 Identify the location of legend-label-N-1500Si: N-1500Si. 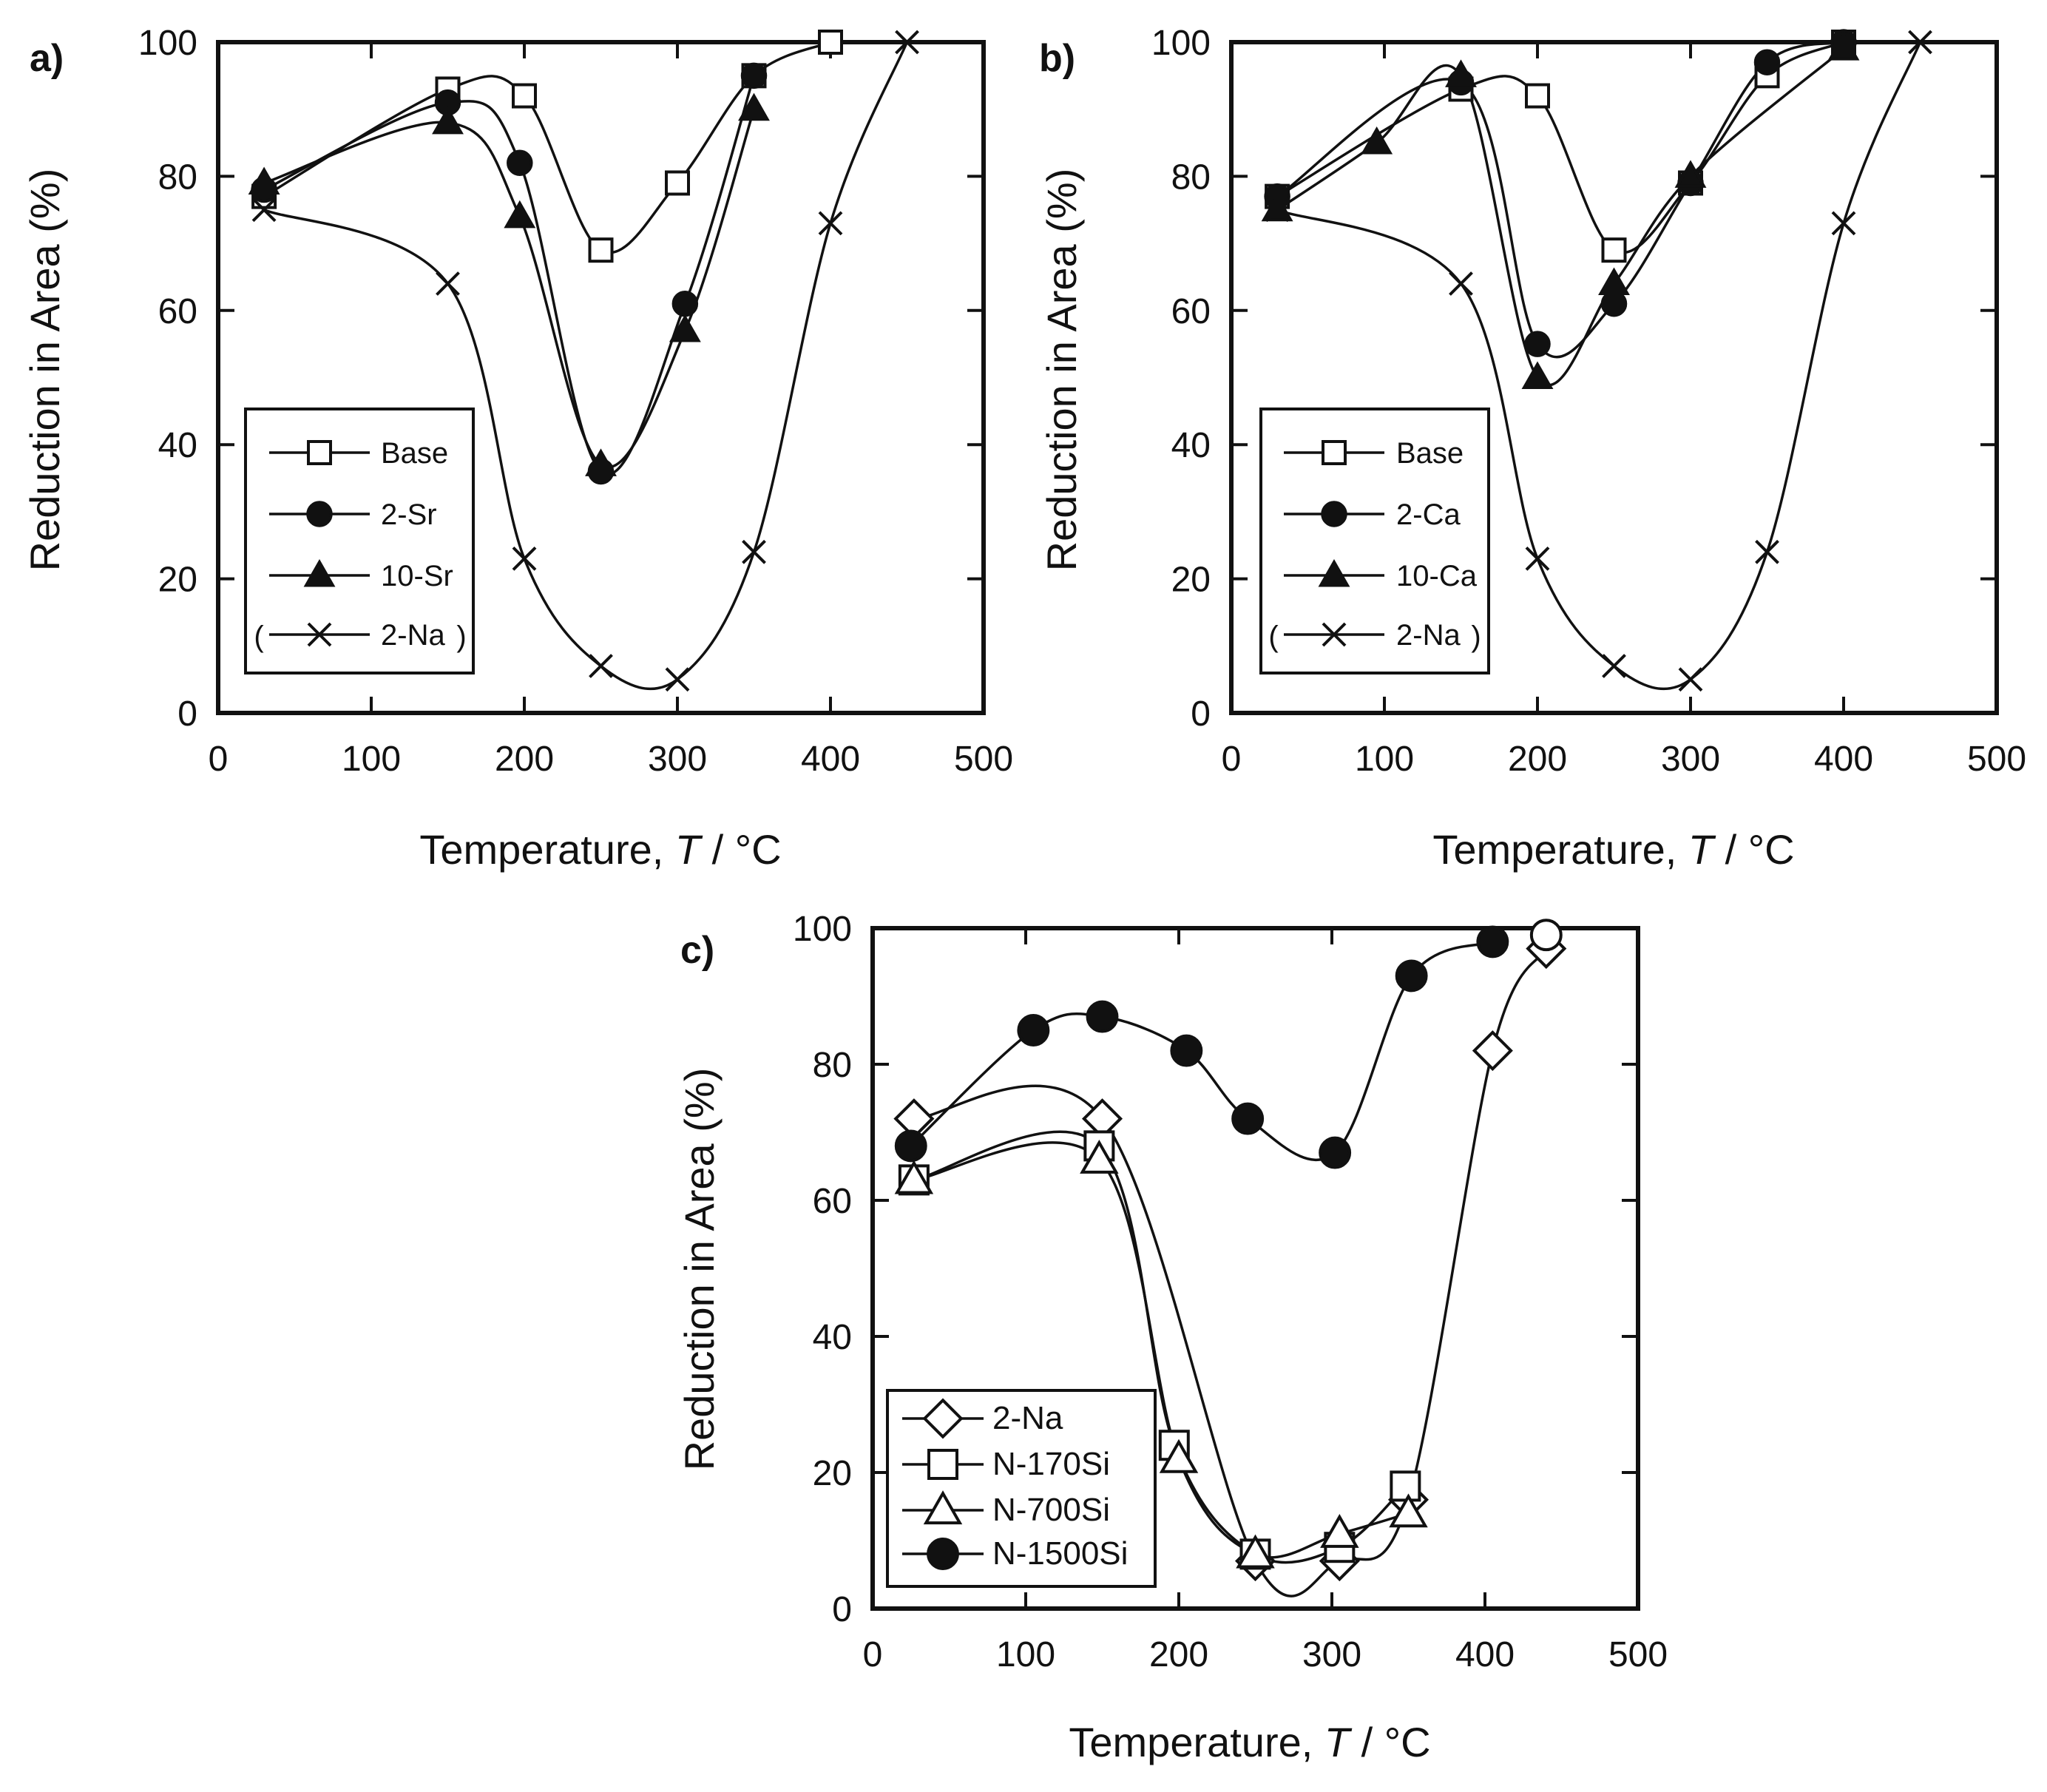
(1060, 1553).